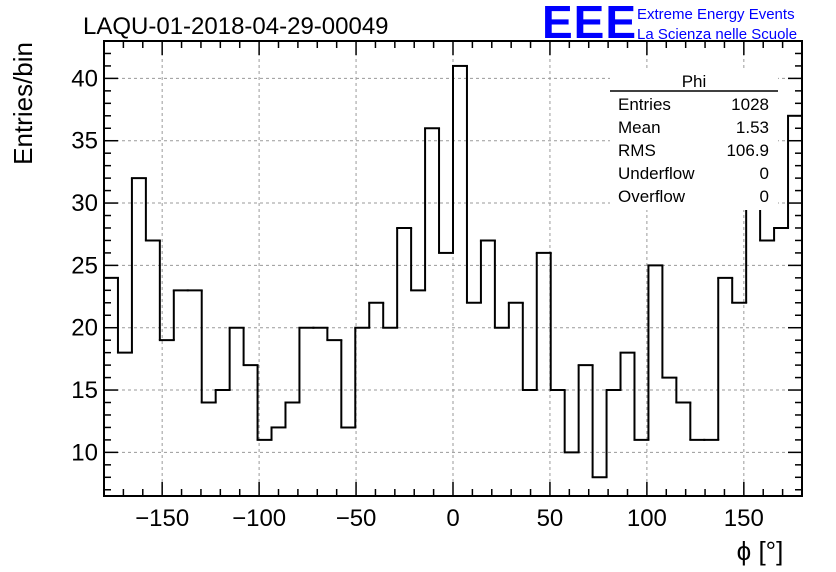  I want to click on stats-entries-value: 1028, so click(750, 104).